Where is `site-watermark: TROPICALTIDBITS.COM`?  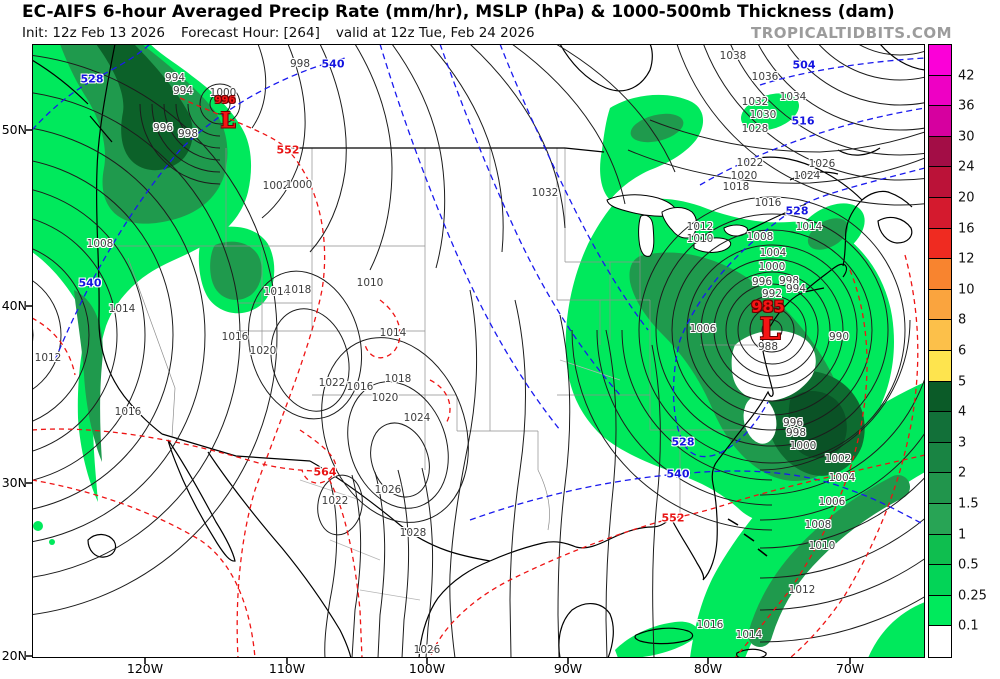 site-watermark: TROPICALTIDBITS.COM is located at coordinates (851, 33).